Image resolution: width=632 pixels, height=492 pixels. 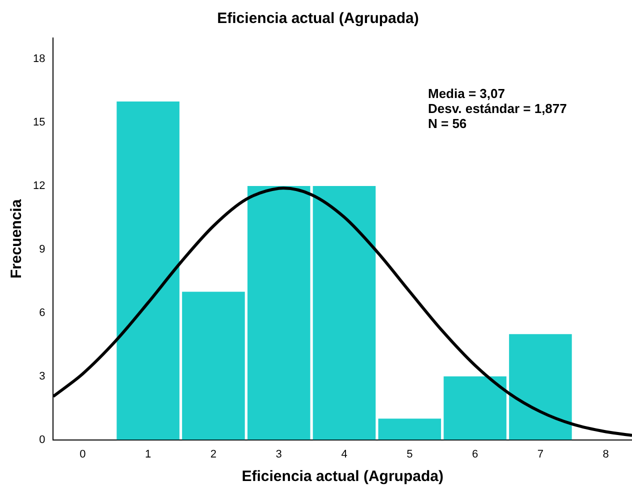 I want to click on x-tick-label: 8, so click(x=605, y=454).